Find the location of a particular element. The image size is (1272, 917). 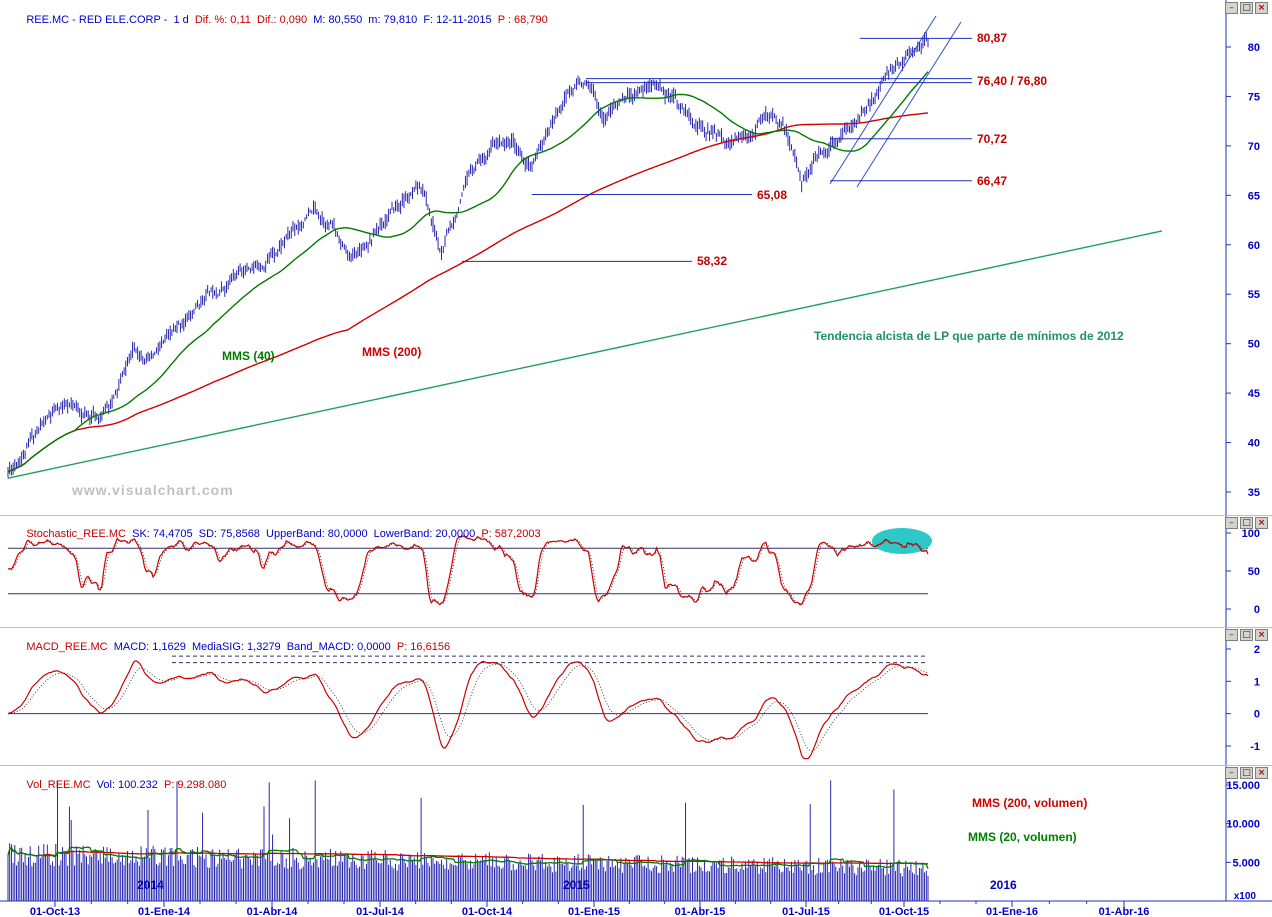

macd-plot is located at coordinates (468, 707).